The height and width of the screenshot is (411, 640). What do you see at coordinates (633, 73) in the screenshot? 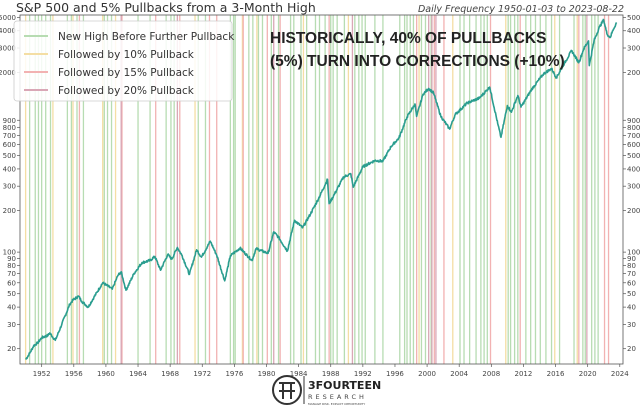
I see `y-tick-label-right: 2000` at bounding box center [633, 73].